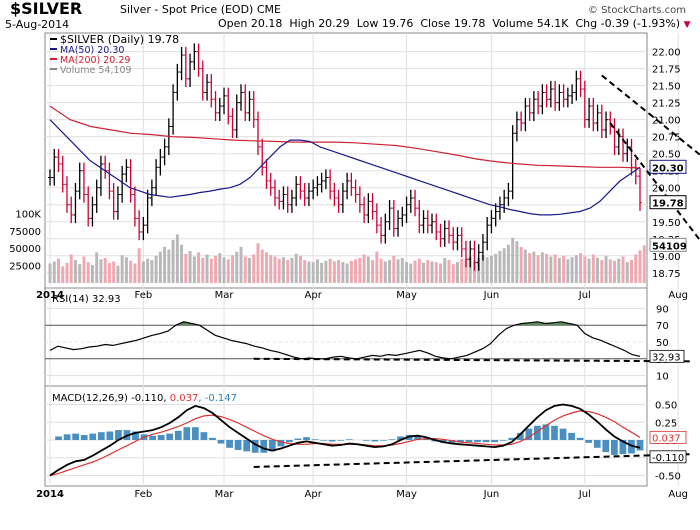  I want to click on low-value: 19.76, so click(397, 23).